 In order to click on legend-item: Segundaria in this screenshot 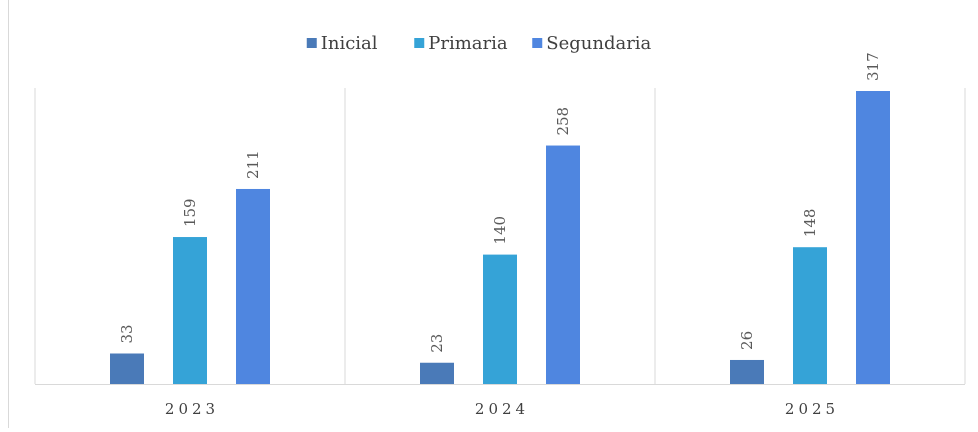, I will do `click(592, 43)`.